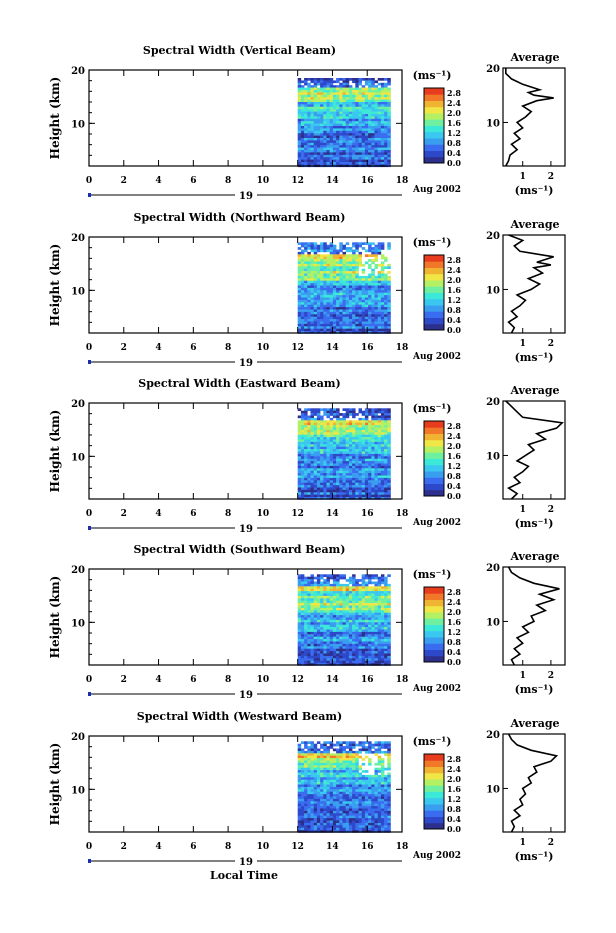 The image size is (616, 933). Describe the element at coordinates (523, 510) in the screenshot. I see `avg-x-tick-label: 1` at that location.